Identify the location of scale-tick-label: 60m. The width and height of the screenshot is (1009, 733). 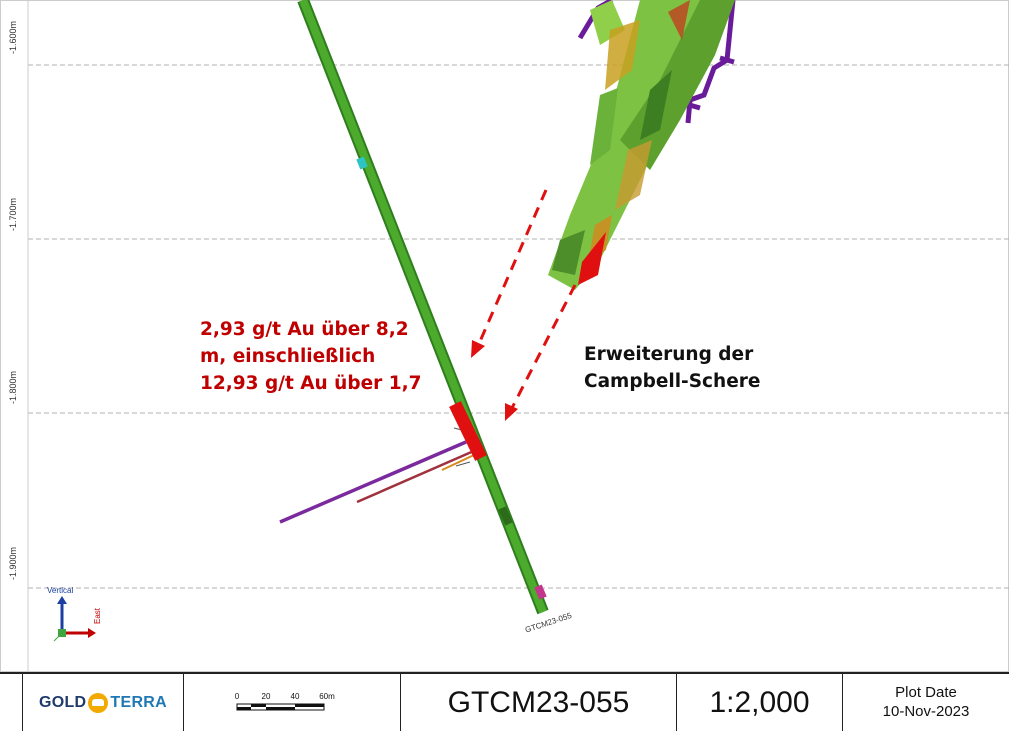
(327, 696).